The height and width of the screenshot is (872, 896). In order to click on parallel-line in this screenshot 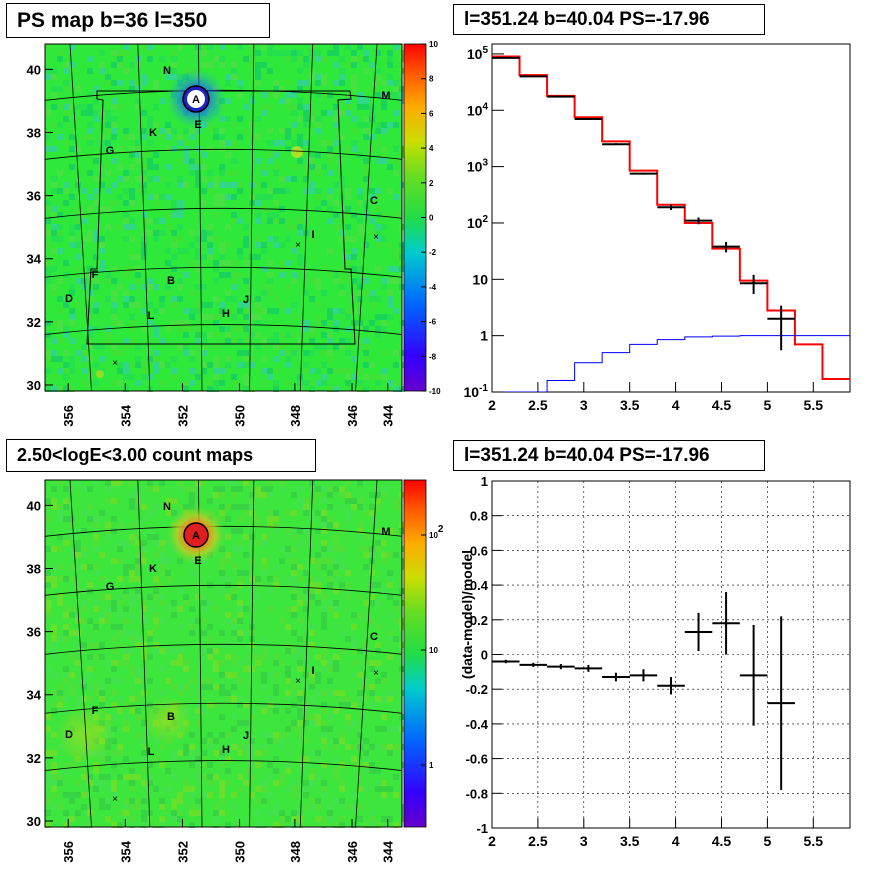, I will do `click(223, 649)`.